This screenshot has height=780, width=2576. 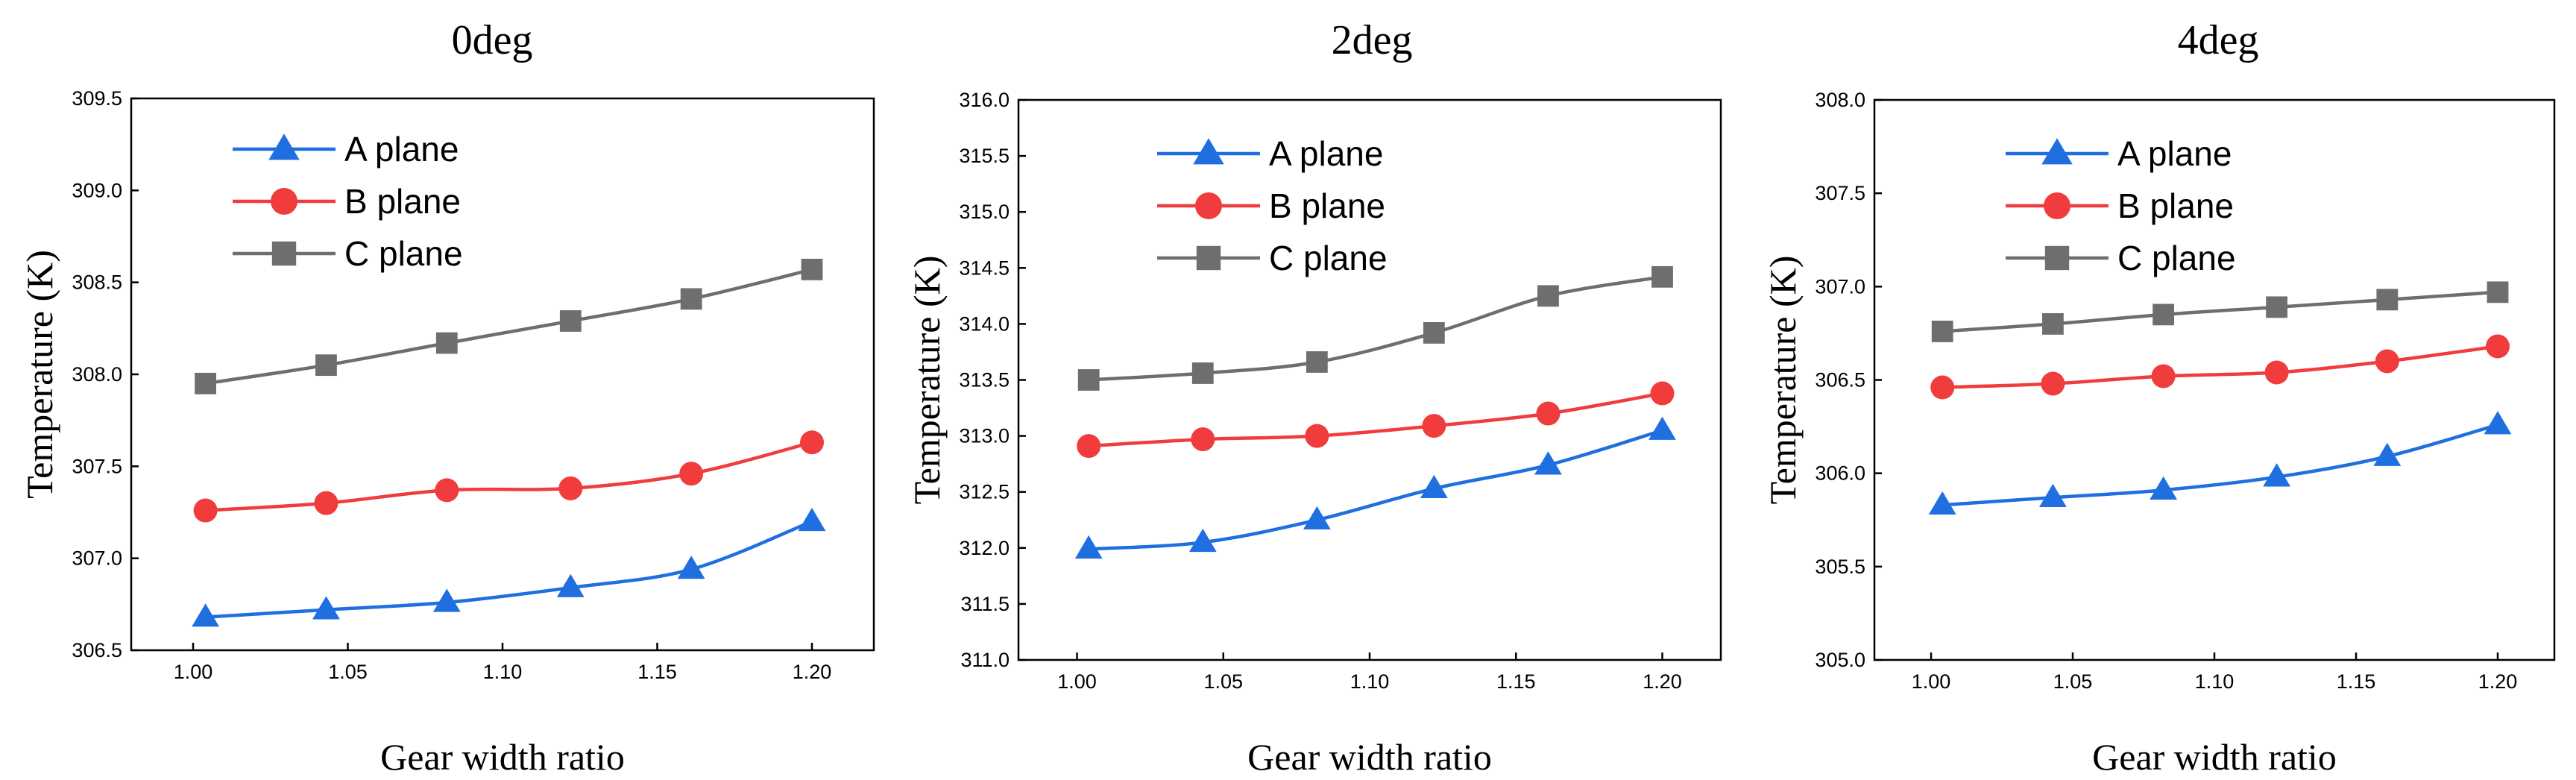 What do you see at coordinates (97, 374) in the screenshot?
I see `y-tick-label: 308.0` at bounding box center [97, 374].